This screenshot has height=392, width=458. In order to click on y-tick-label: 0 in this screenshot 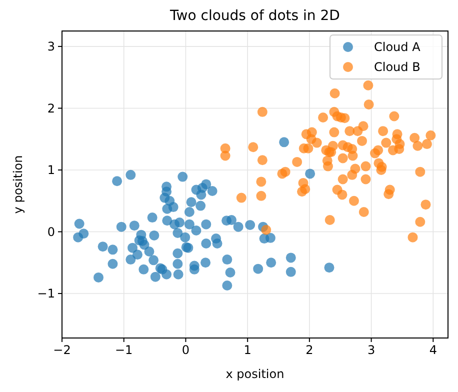, I will do `click(51, 231)`.